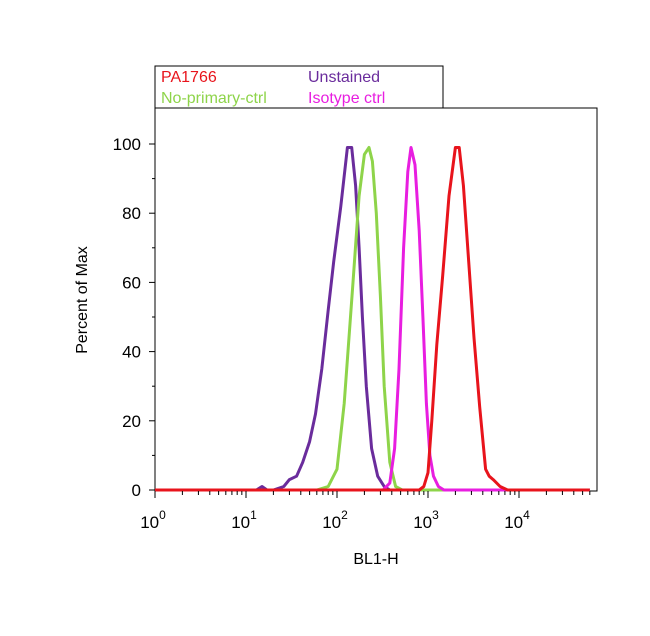 Image resolution: width=650 pixels, height=636 pixels. I want to click on legend-entry-pa1766: PA1766, so click(189, 77).